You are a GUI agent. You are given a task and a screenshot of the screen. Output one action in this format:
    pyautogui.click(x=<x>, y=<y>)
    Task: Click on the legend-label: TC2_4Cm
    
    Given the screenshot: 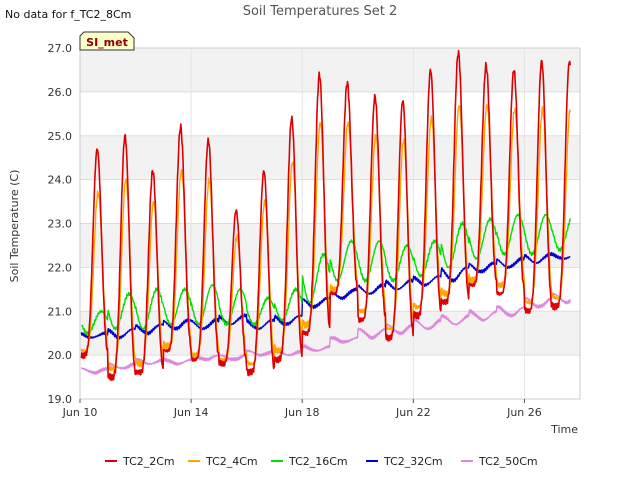 What is the action you would take?
    pyautogui.click(x=231, y=461)
    